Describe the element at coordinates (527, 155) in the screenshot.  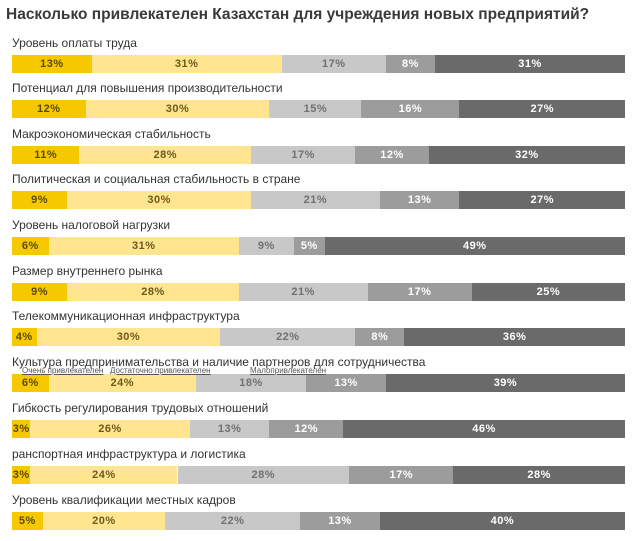
I see `data-label: 32%` at that location.